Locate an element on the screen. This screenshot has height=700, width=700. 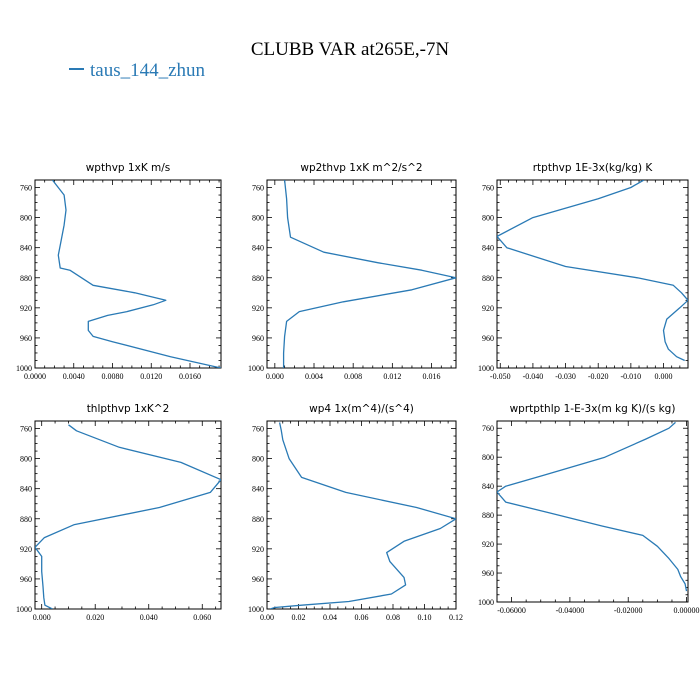
panel-title: wp2thvp 1xK m^2/s^2 is located at coordinates (361, 168).